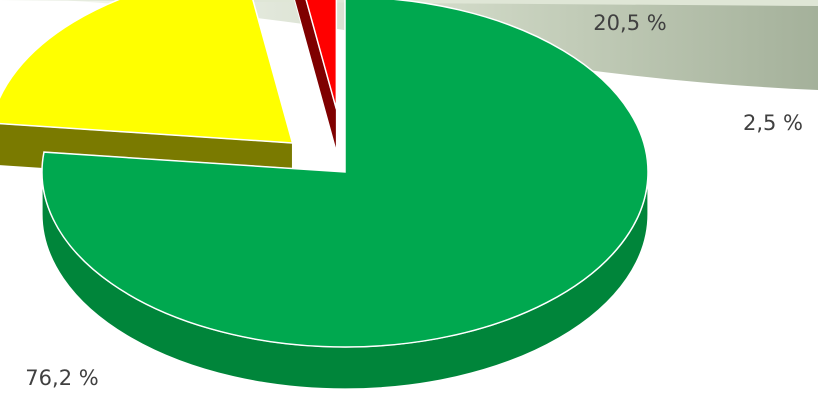 The image size is (818, 402). What do you see at coordinates (61, 378) in the screenshot?
I see `slice-label-1: 76,2 %` at bounding box center [61, 378].